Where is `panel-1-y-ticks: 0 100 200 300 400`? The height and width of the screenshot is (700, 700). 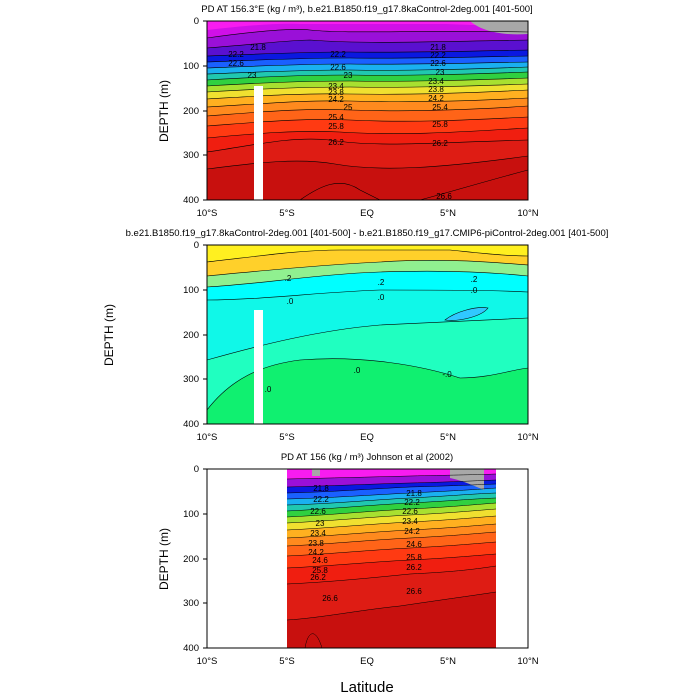 panel-1-y-ticks: 0 100 200 300 400 is located at coordinates (195, 111).